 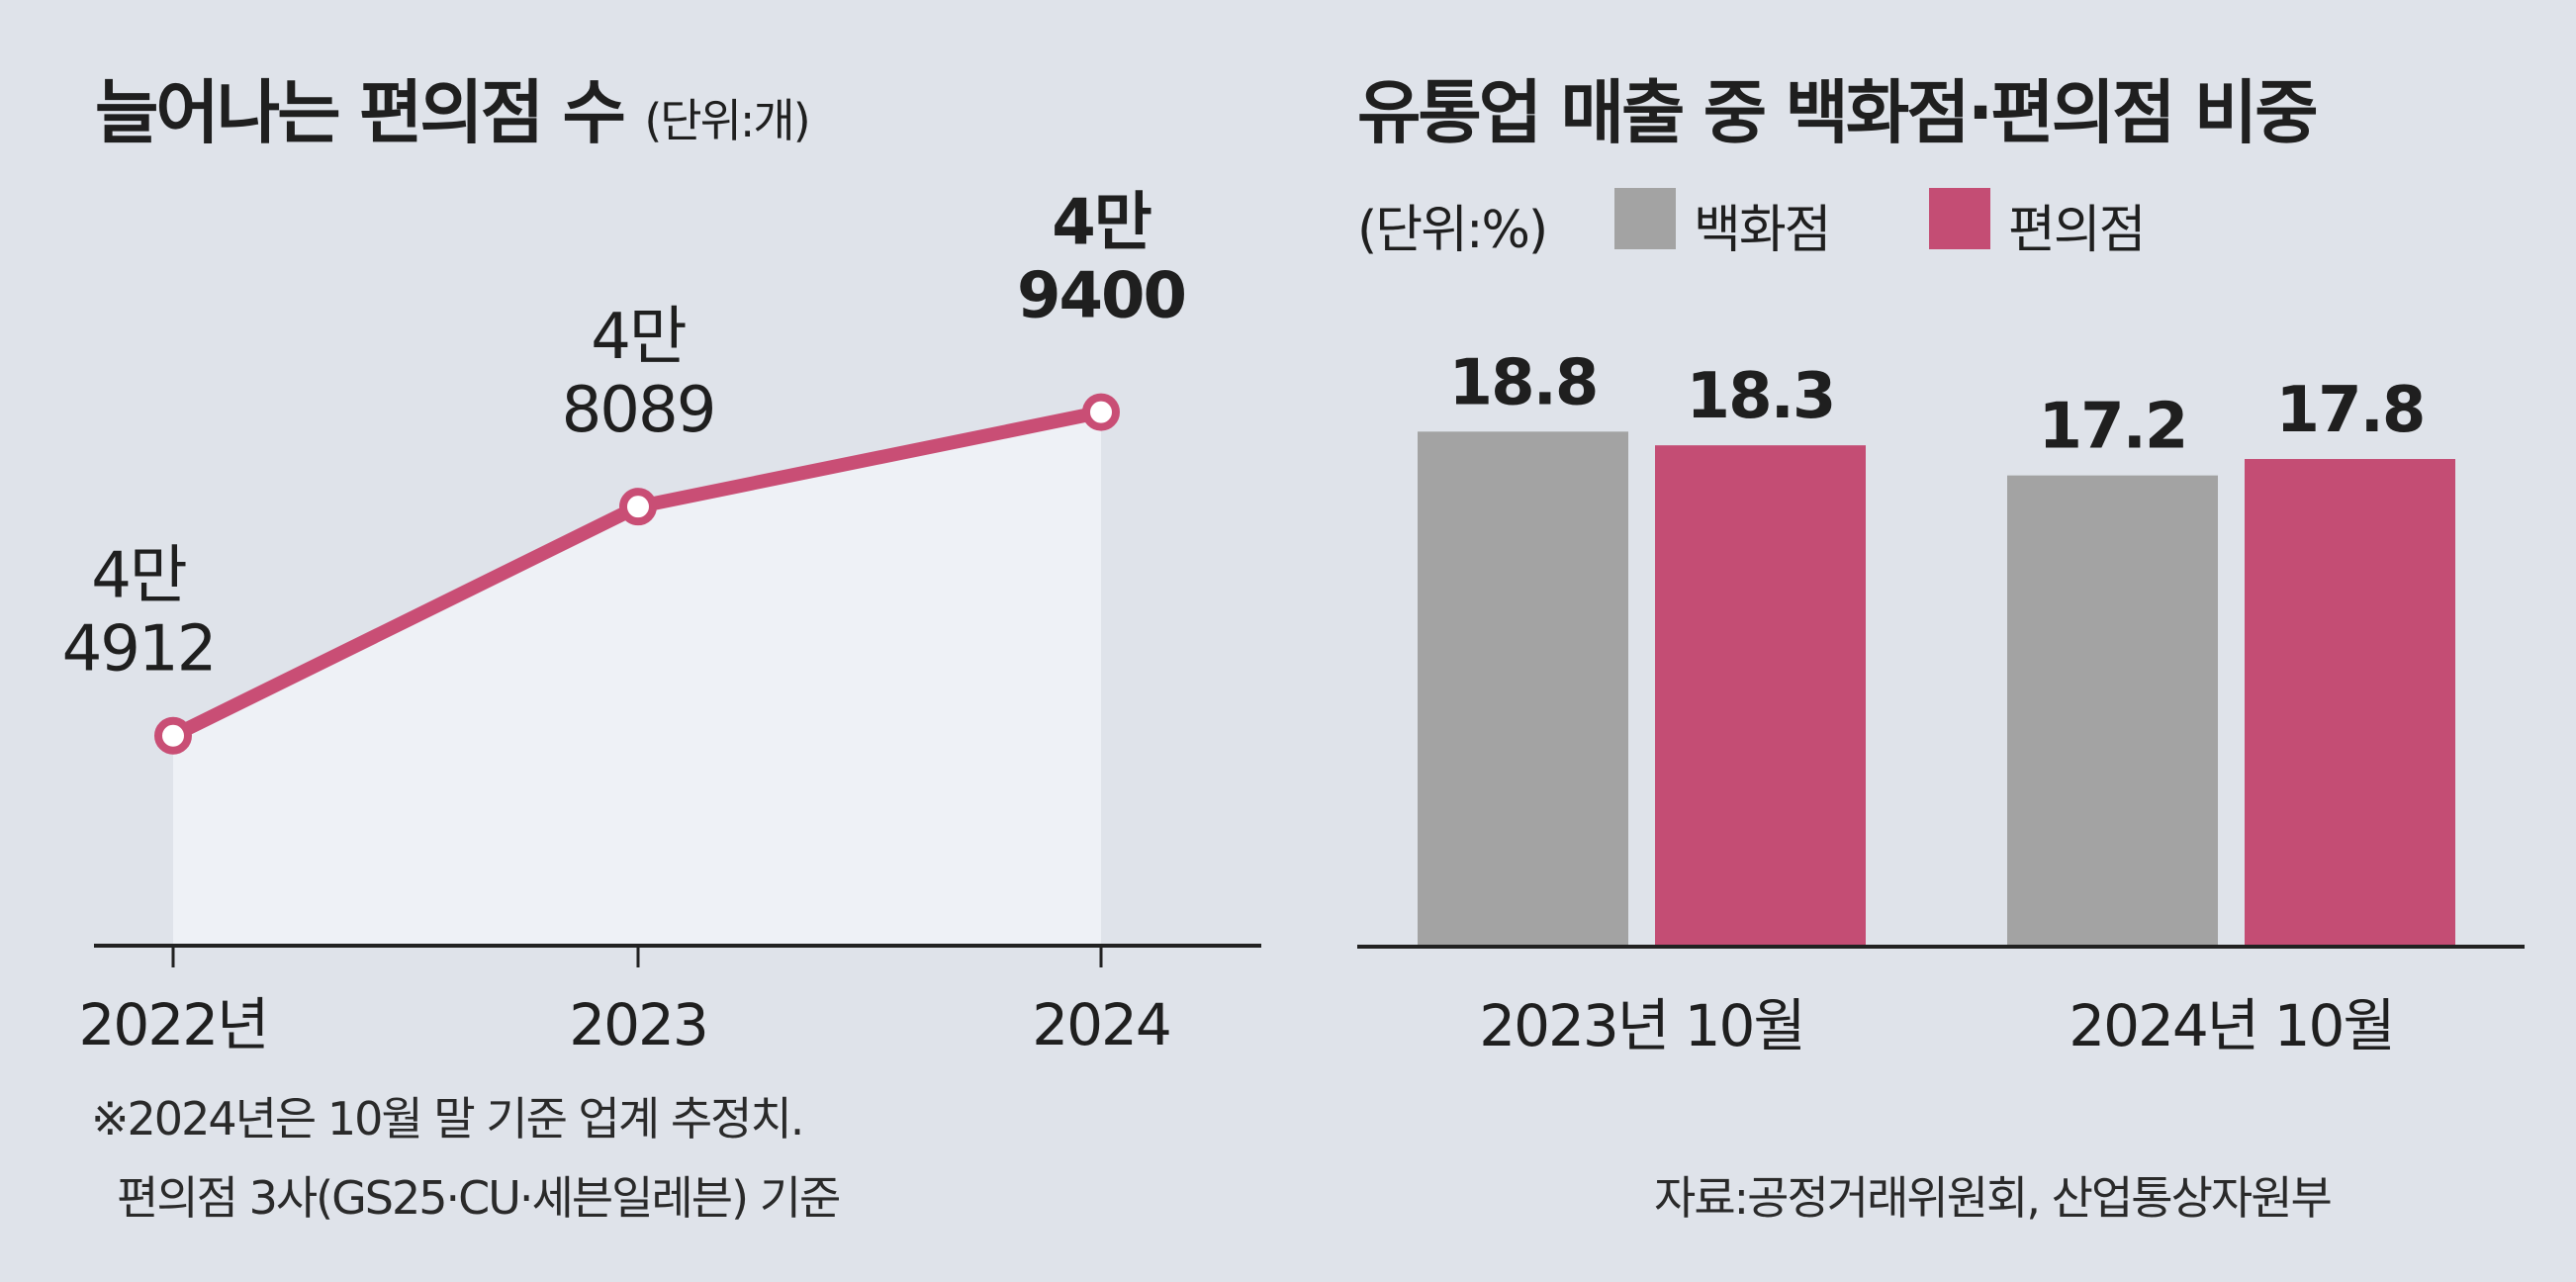 What do you see at coordinates (1453, 230) in the screenshot?
I see `bar-chart-unit: (단위:%)` at bounding box center [1453, 230].